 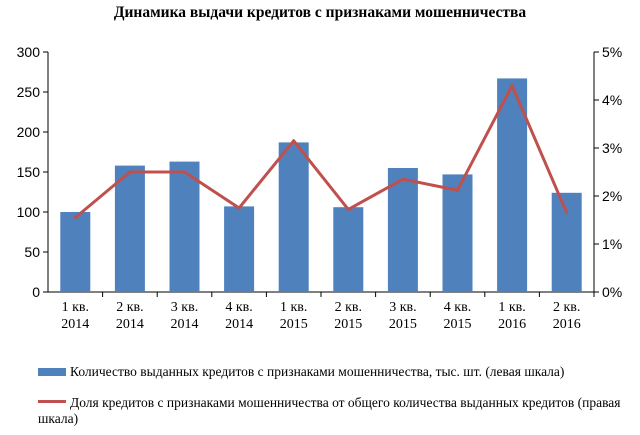 What do you see at coordinates (29, 212) in the screenshot?
I see `left-tick-label: 100` at bounding box center [29, 212].